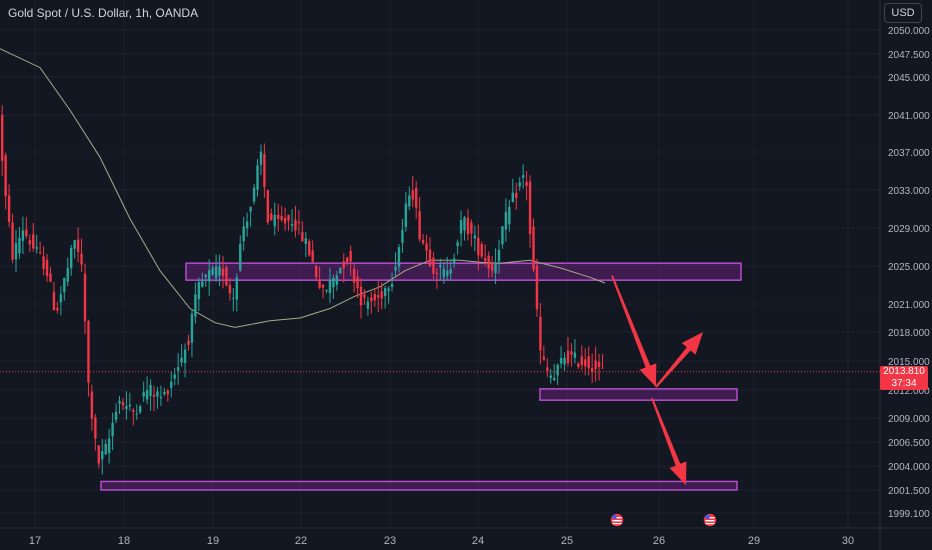  I want to click on projection-arrows, so click(657, 380).